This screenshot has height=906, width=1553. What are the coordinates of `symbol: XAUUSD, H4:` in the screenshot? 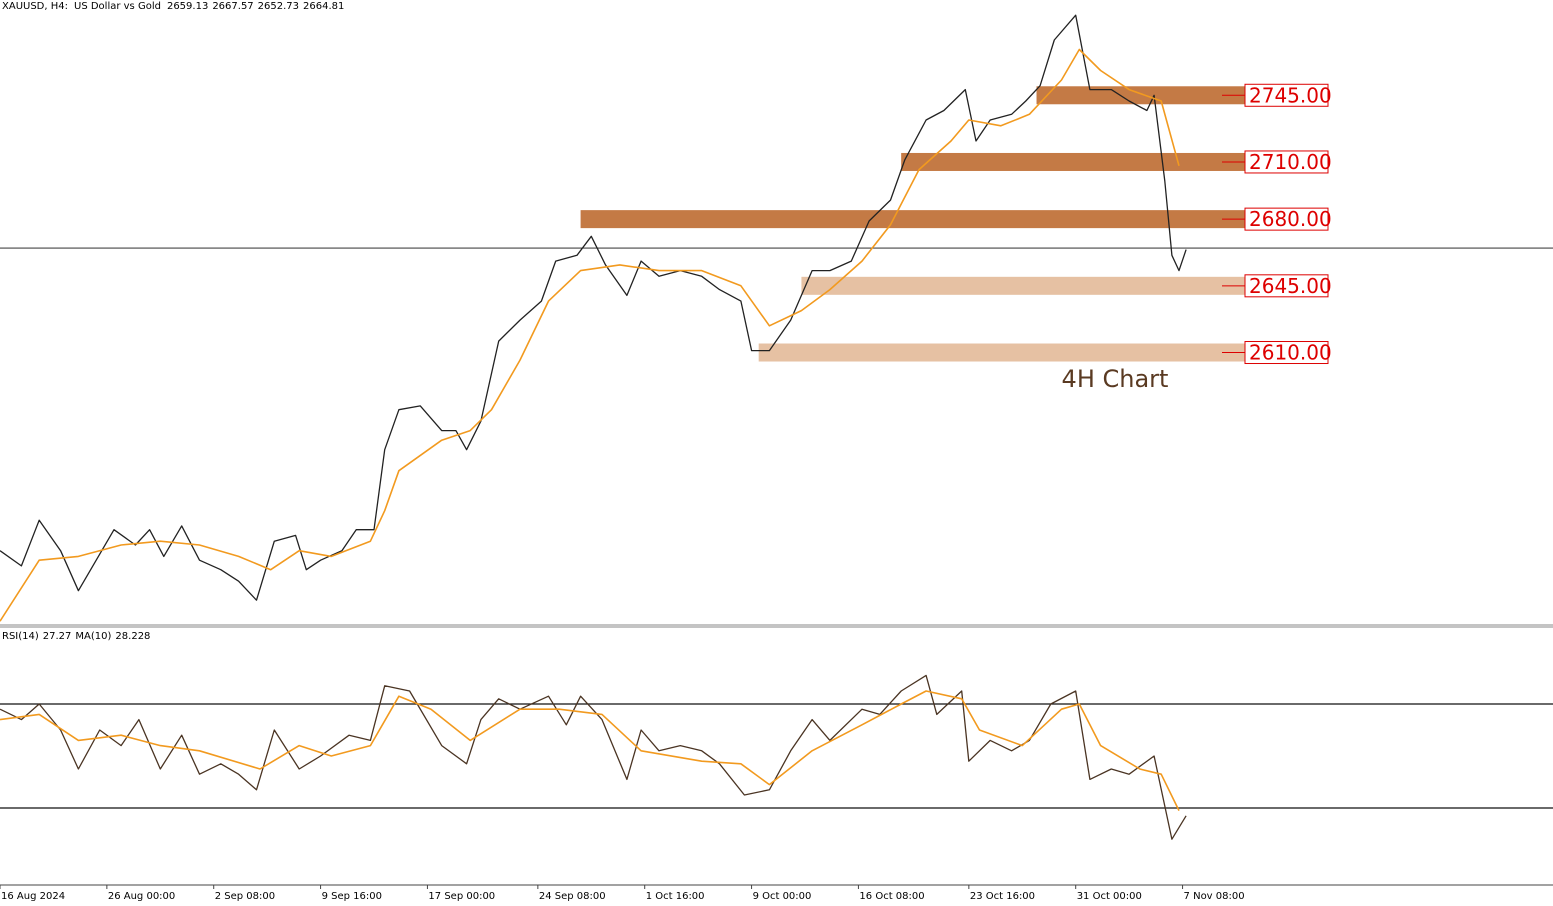 It's located at (35, 6).